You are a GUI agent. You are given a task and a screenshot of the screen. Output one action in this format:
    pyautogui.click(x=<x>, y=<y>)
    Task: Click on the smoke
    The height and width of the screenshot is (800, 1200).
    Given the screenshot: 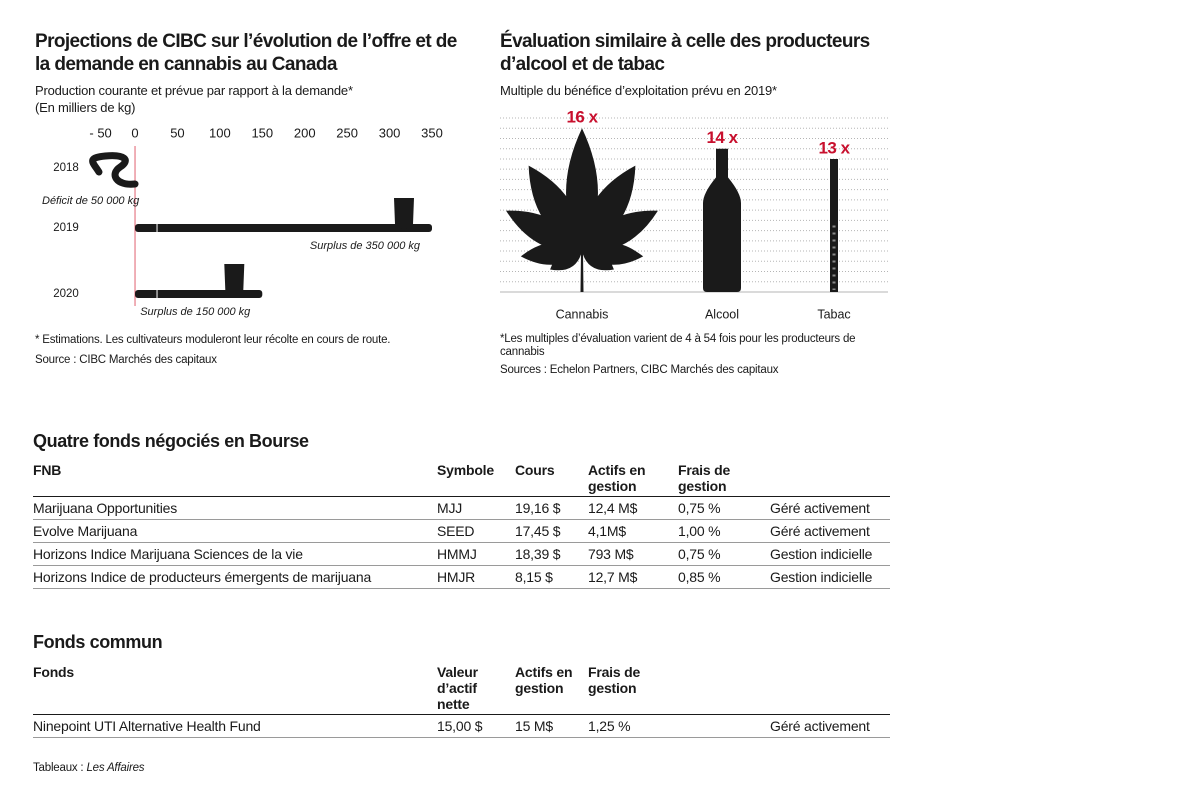 What is the action you would take?
    pyautogui.click(x=114, y=170)
    